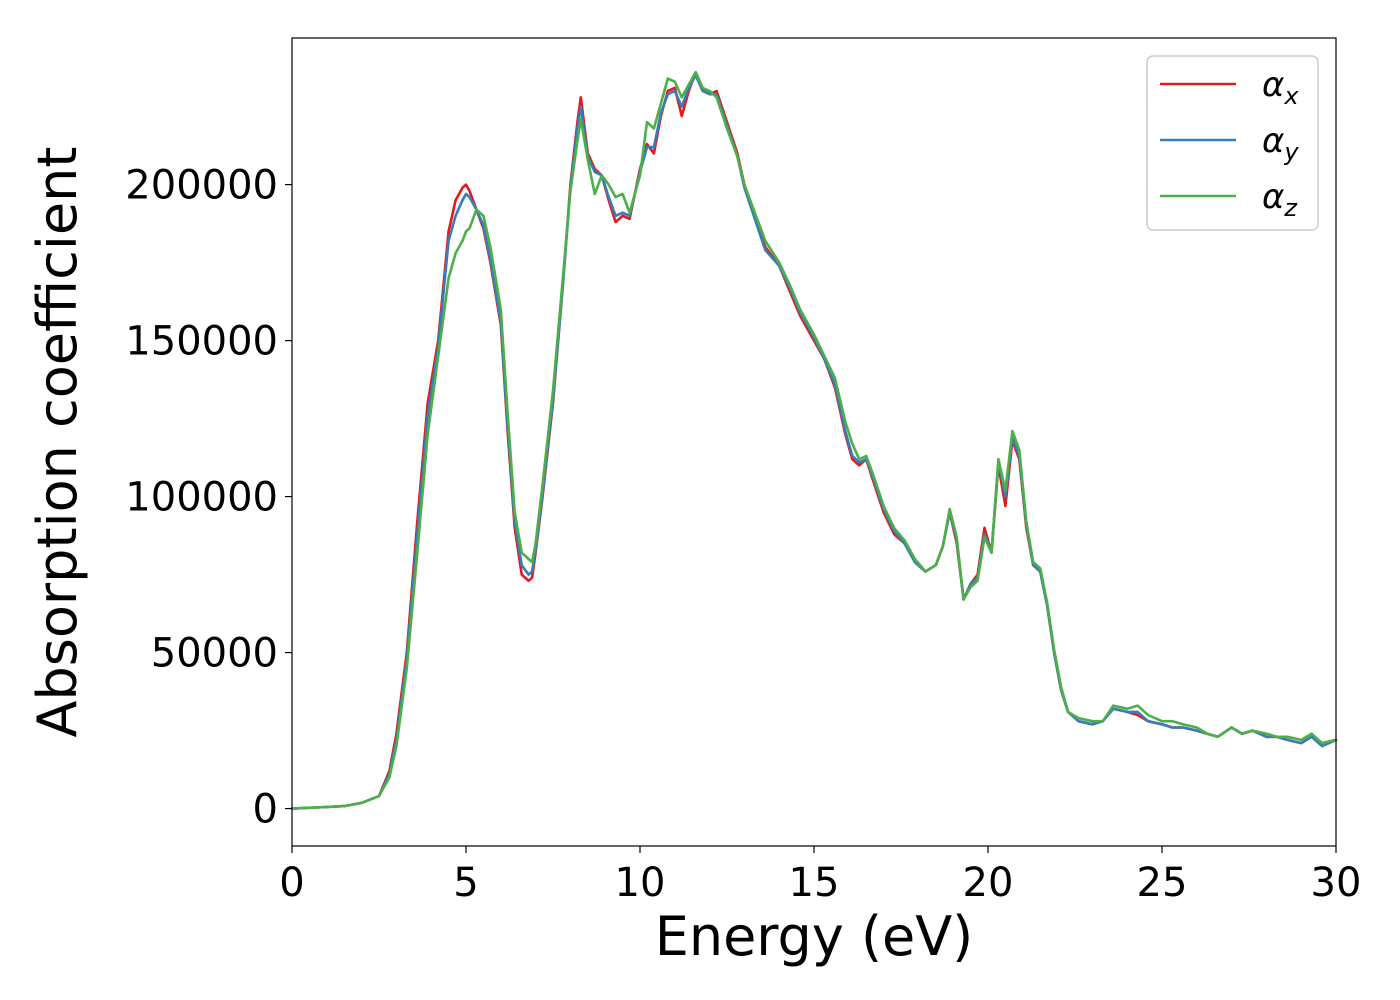 The height and width of the screenshot is (1000, 1400). What do you see at coordinates (1280, 143) in the screenshot?
I see `legend-label-y: αy` at bounding box center [1280, 143].